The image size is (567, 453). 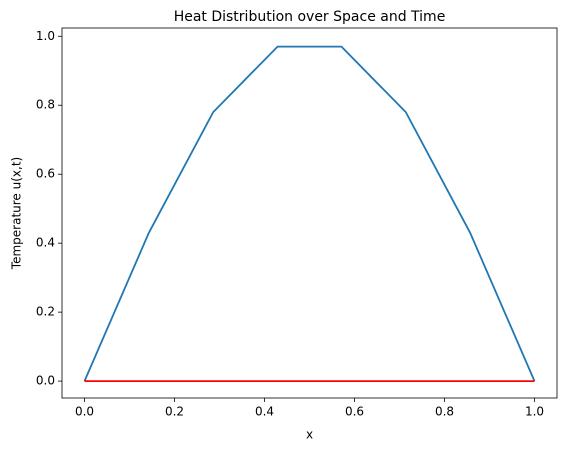 I want to click on x-axis-label: x, so click(x=309, y=435).